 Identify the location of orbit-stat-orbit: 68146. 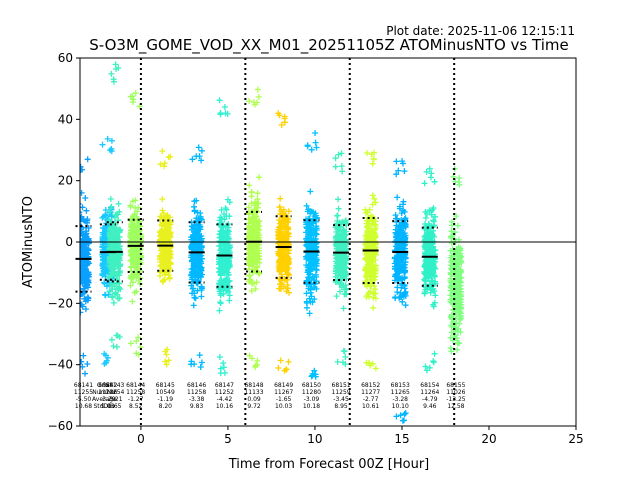
(196, 385).